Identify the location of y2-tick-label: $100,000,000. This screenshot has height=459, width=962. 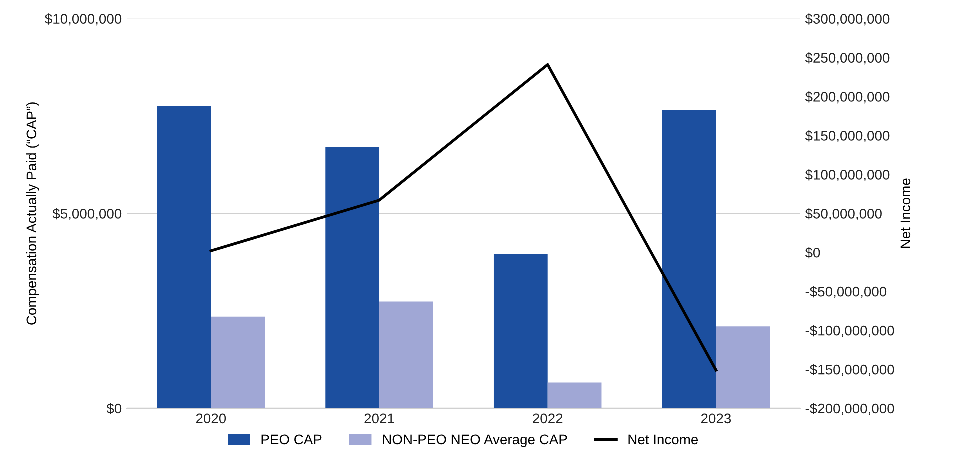
(847, 175).